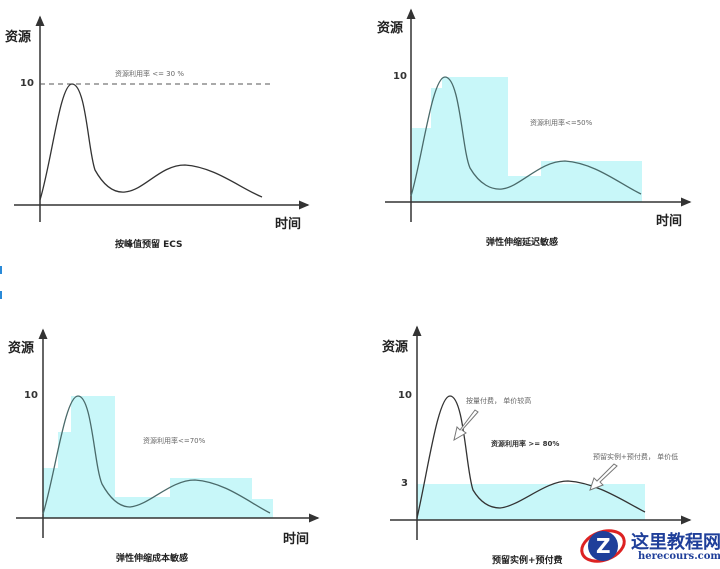 The width and height of the screenshot is (720, 569). What do you see at coordinates (525, 444) in the screenshot?
I see `panel-4-utilization-note: 资源利用率 >= 80%` at bounding box center [525, 444].